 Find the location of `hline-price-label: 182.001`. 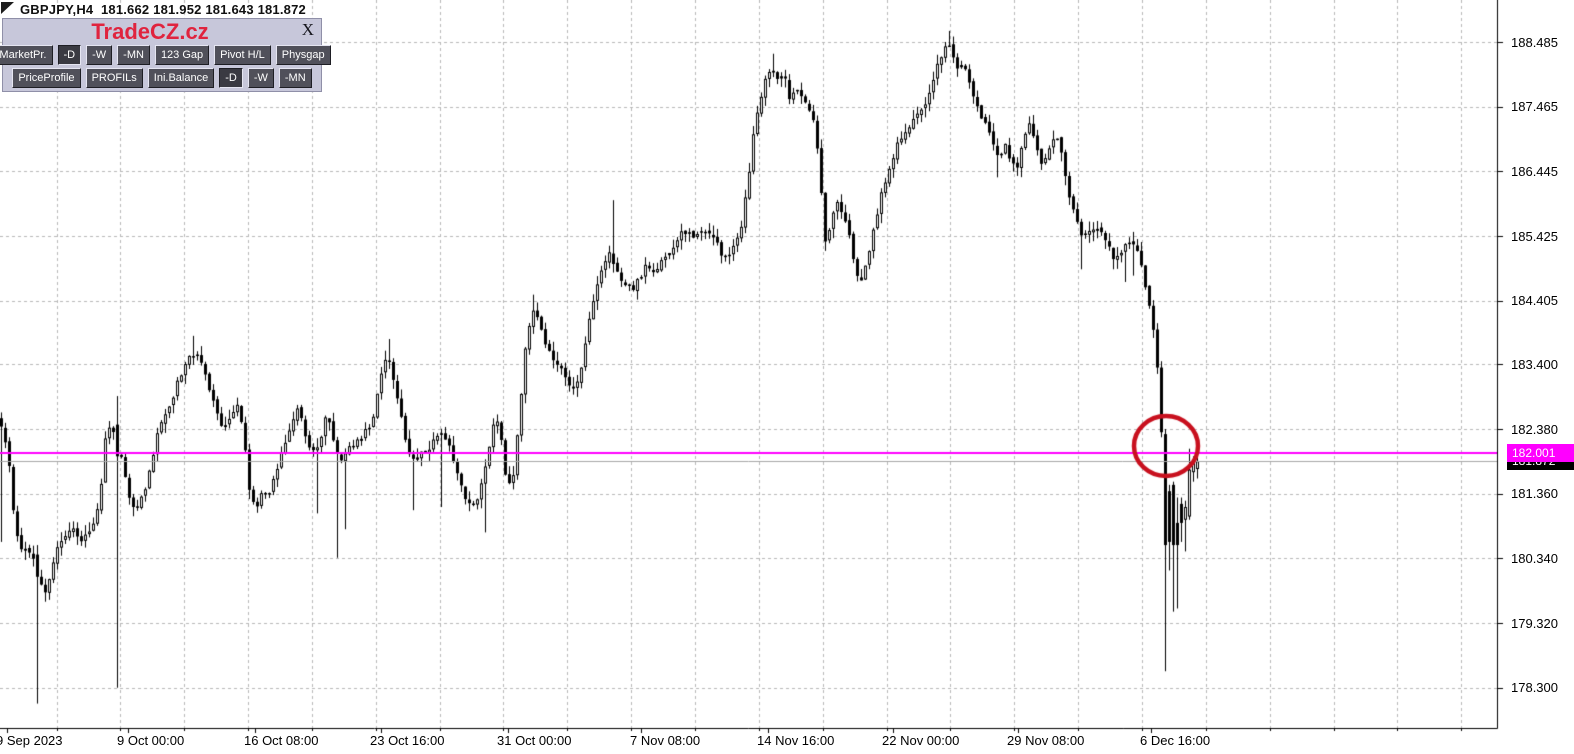

hline-price-label: 182.001 is located at coordinates (1540, 453).